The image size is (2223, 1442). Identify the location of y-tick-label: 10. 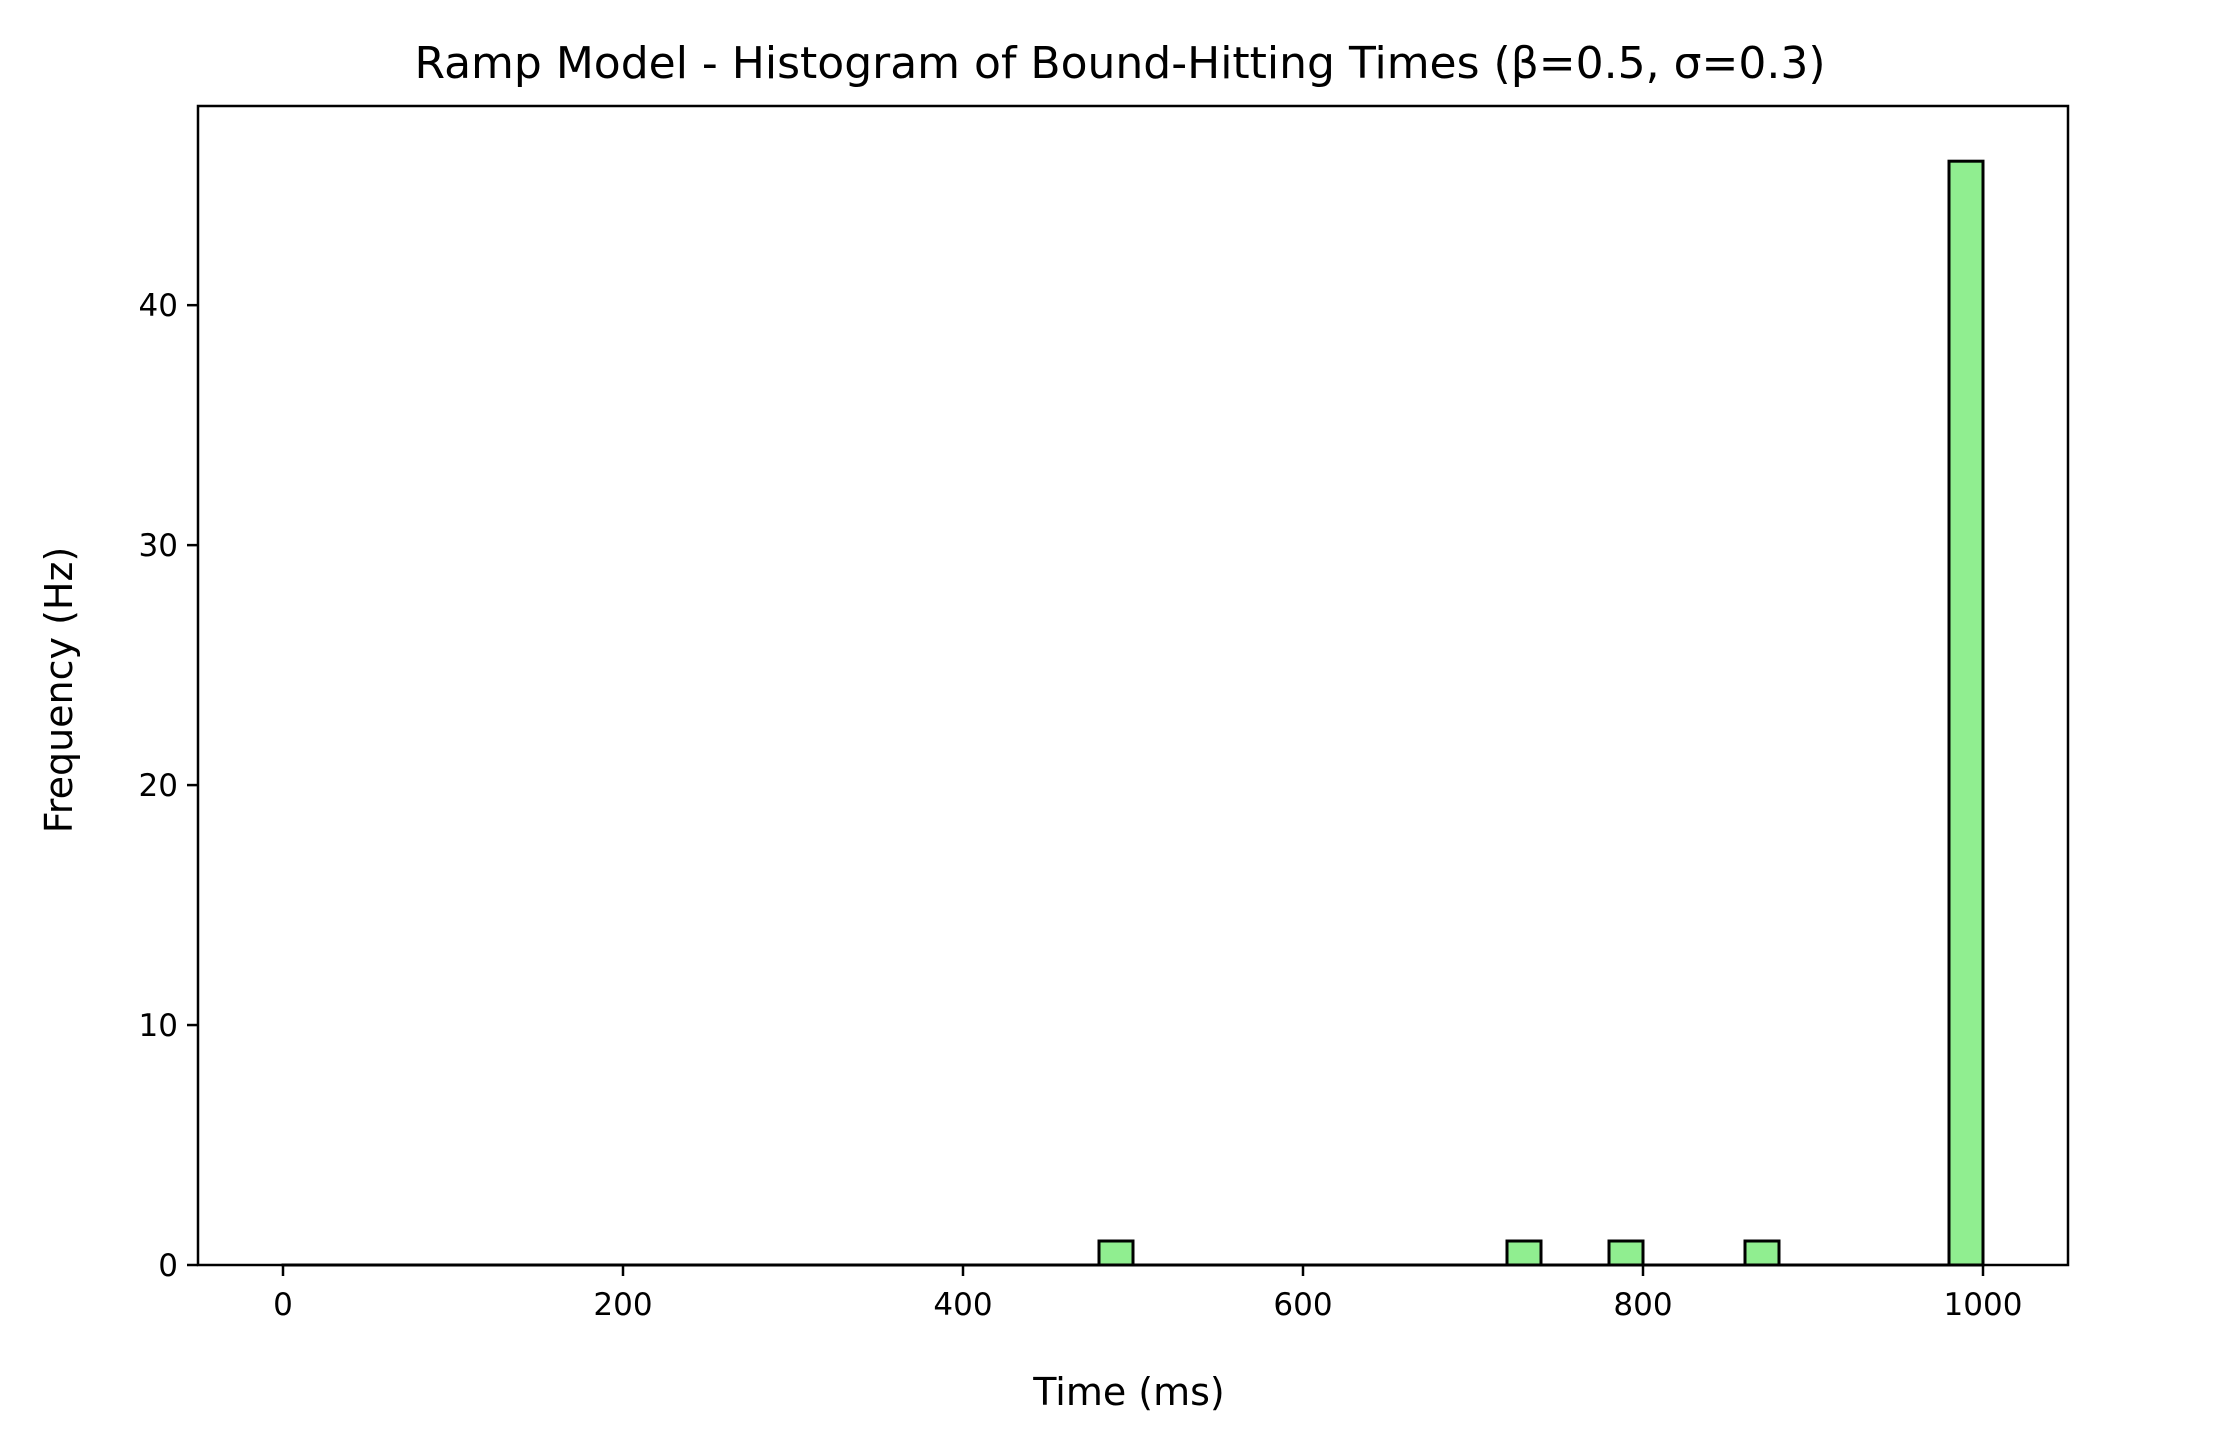
(158, 1026).